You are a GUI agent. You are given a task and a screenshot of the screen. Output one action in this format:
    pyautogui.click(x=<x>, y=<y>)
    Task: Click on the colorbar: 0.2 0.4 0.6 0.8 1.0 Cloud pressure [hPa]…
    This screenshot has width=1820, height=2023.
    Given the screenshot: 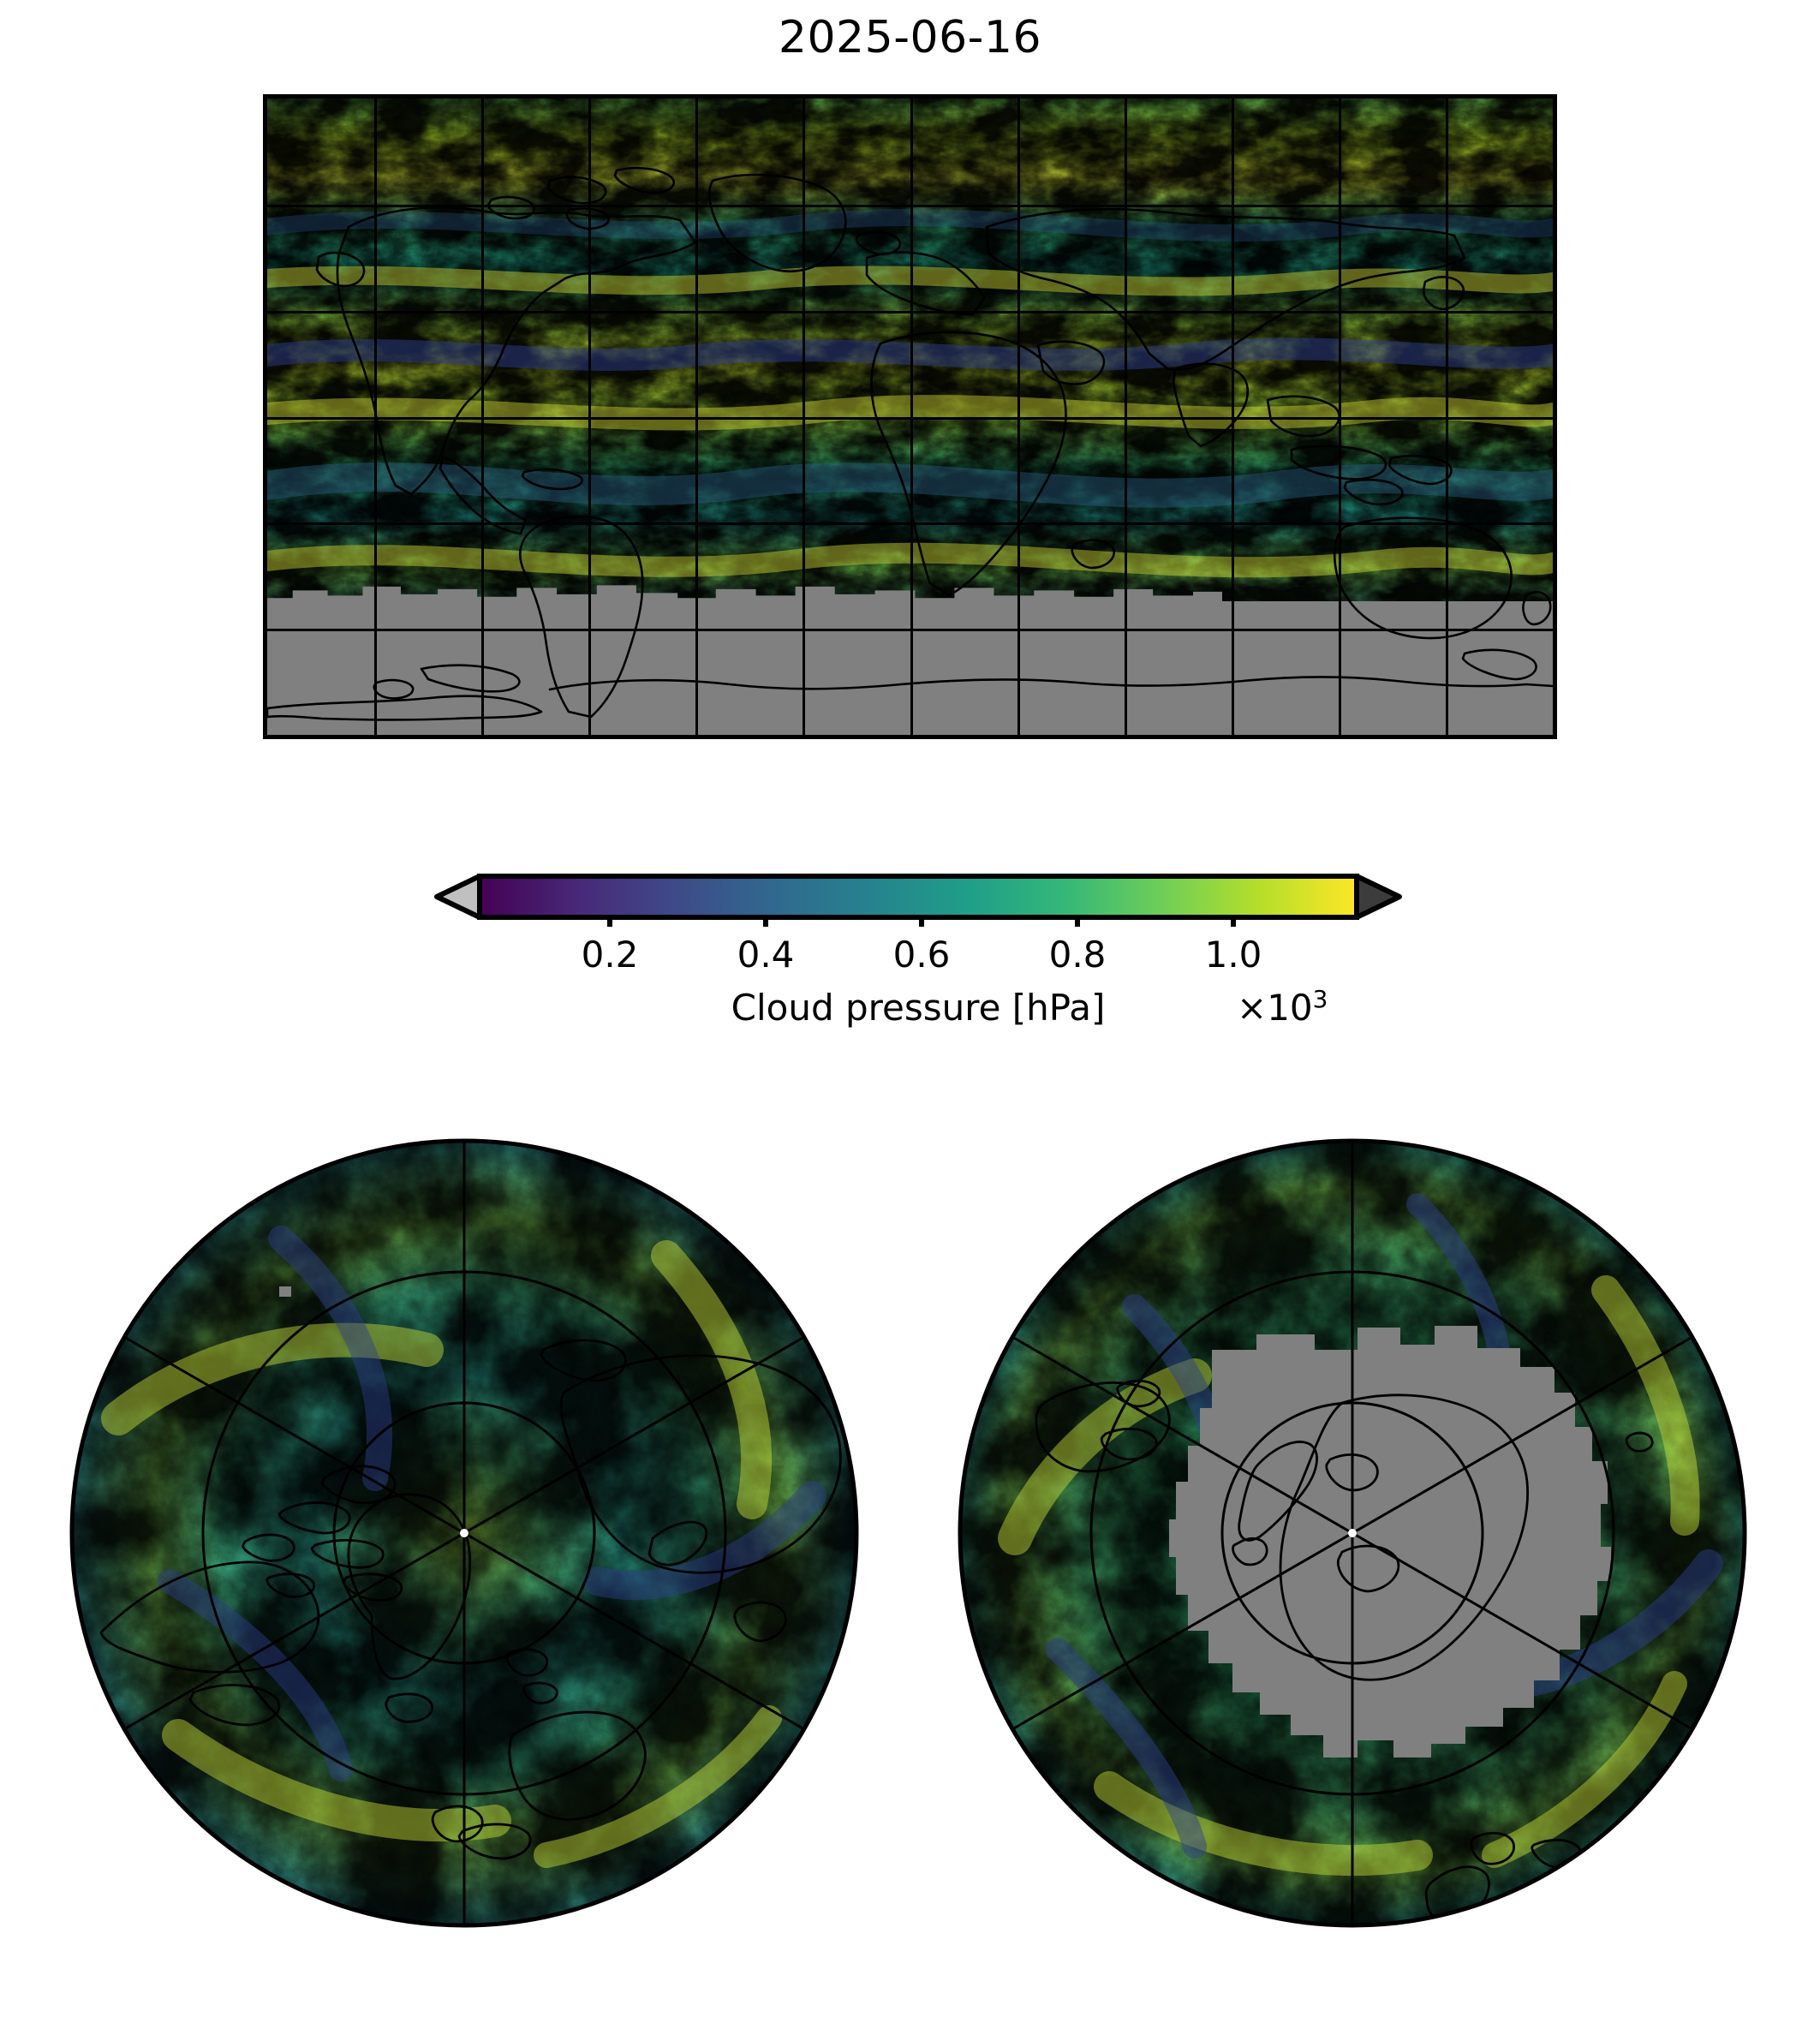 What is the action you would take?
    pyautogui.click(x=918, y=948)
    